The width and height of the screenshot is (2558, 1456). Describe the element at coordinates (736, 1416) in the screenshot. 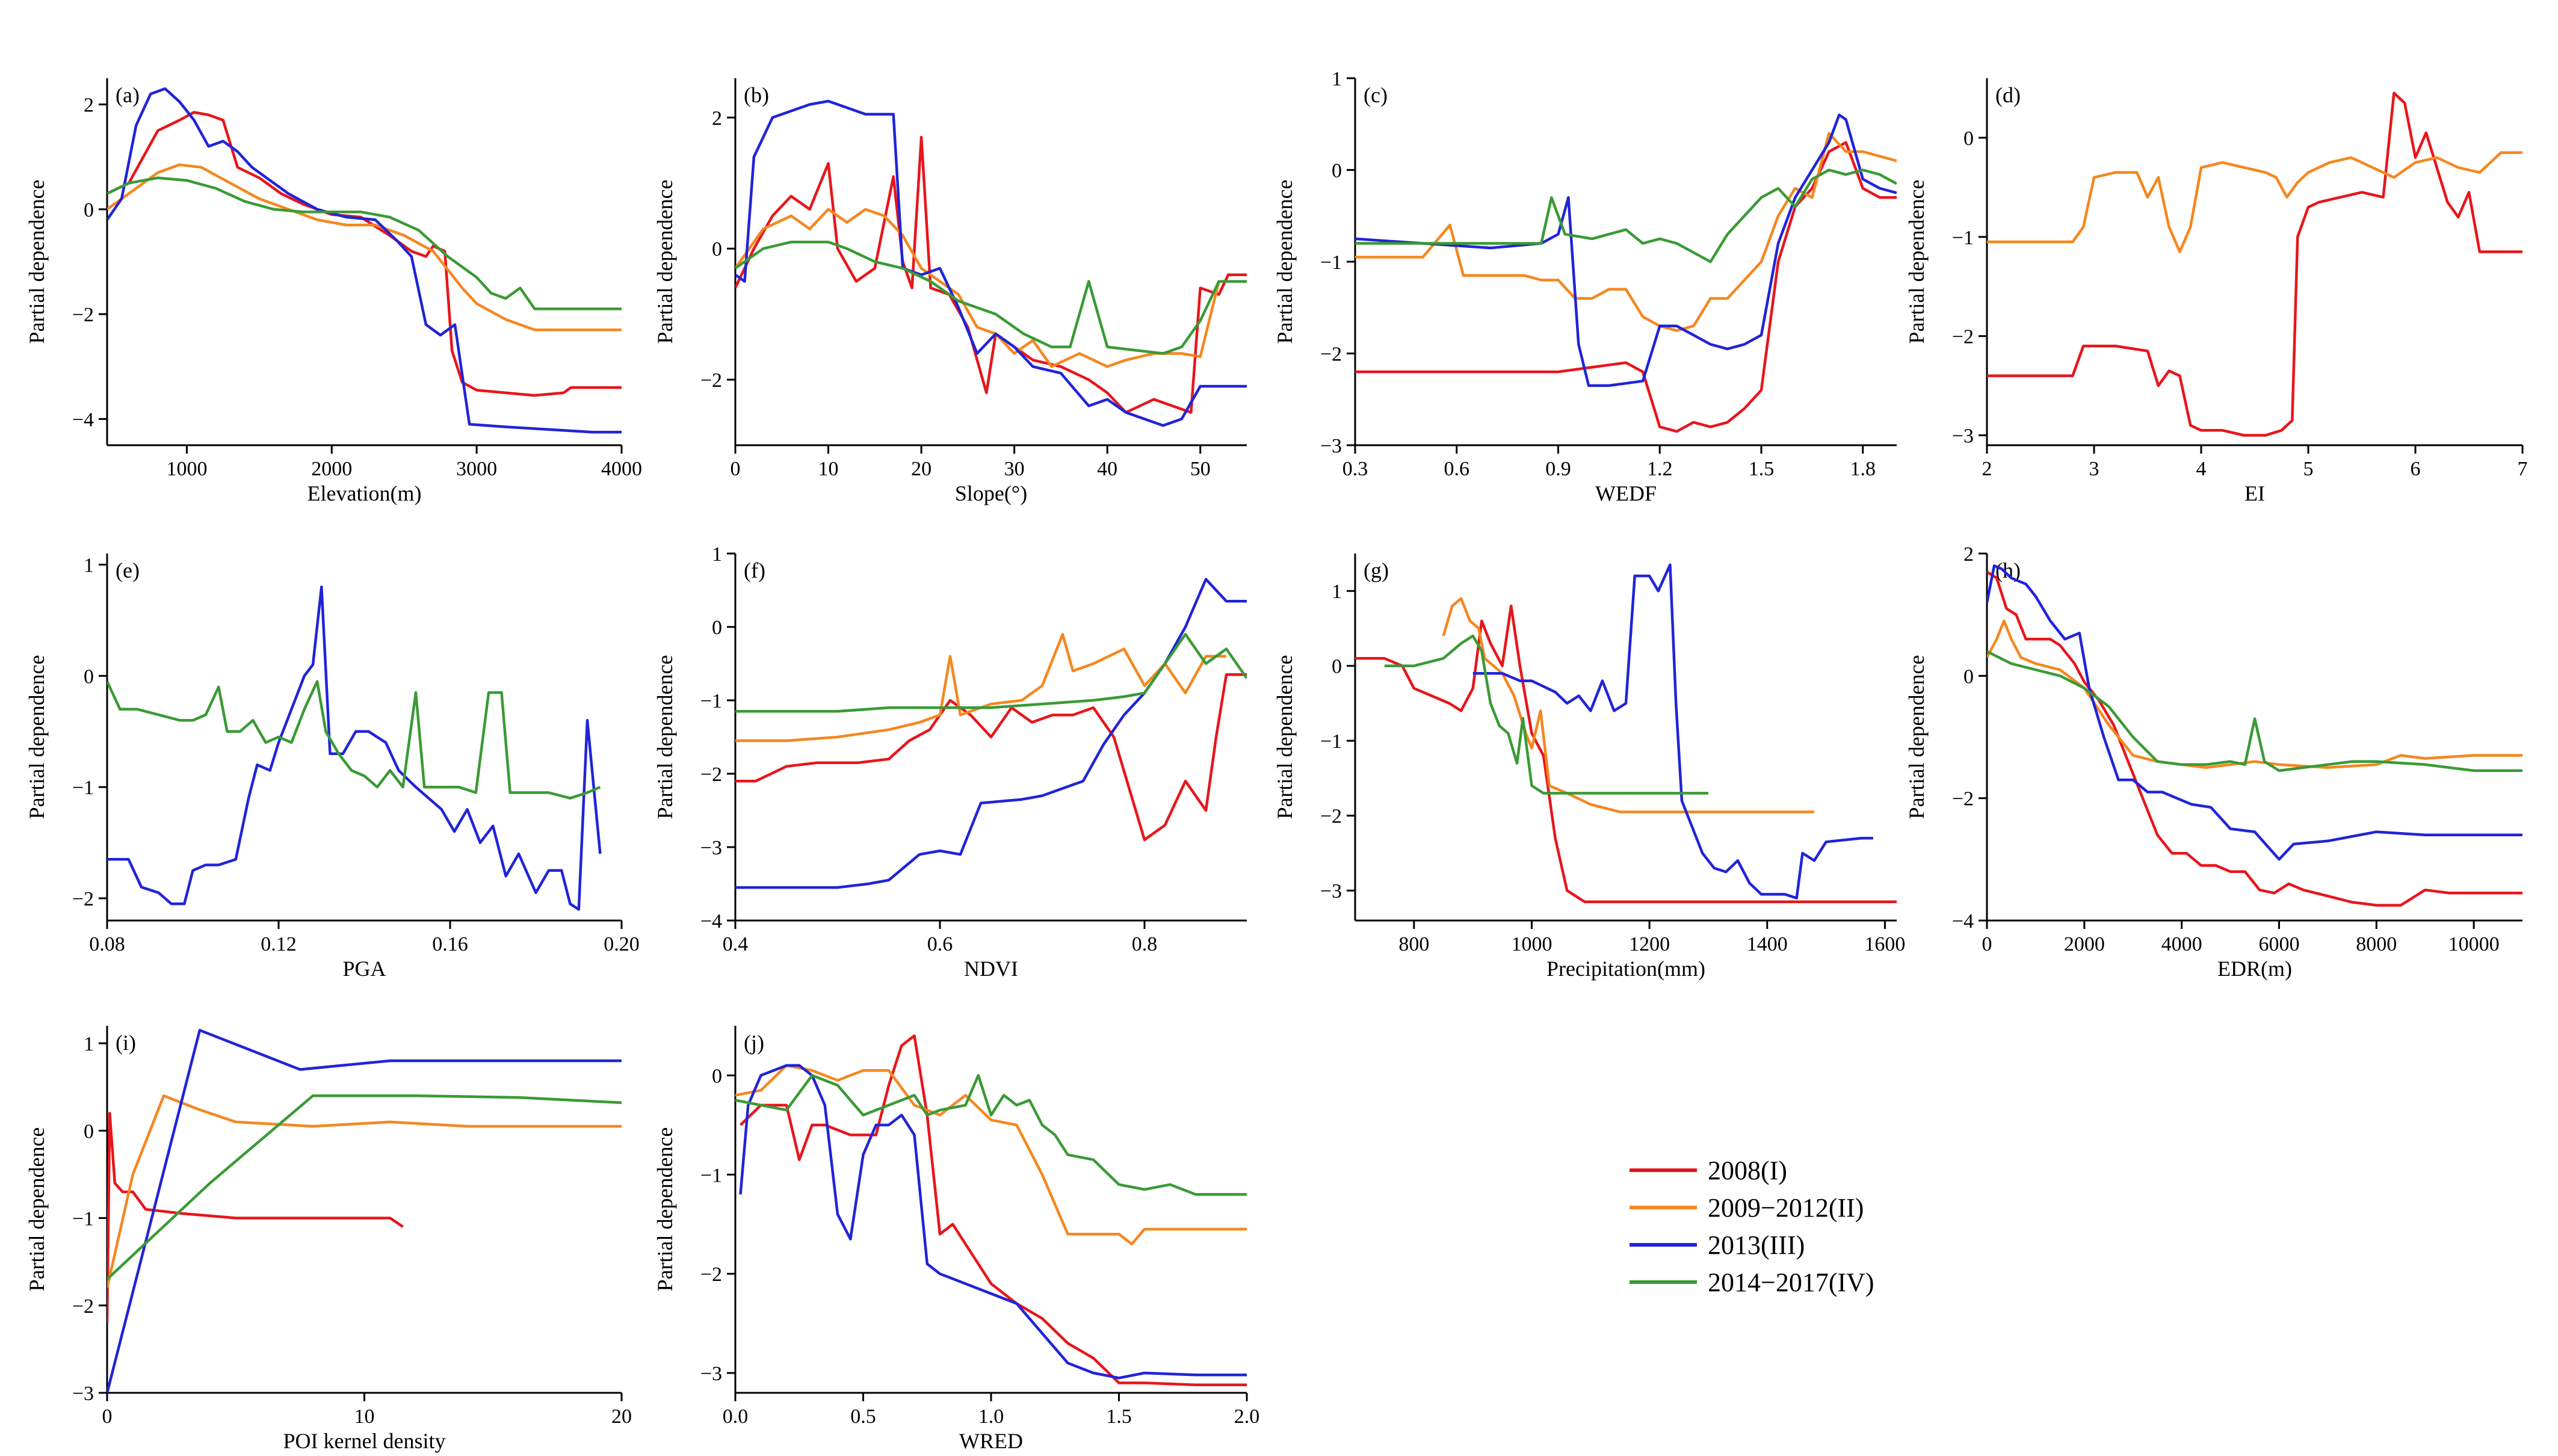

I see `x-tick-label: 0.0` at that location.